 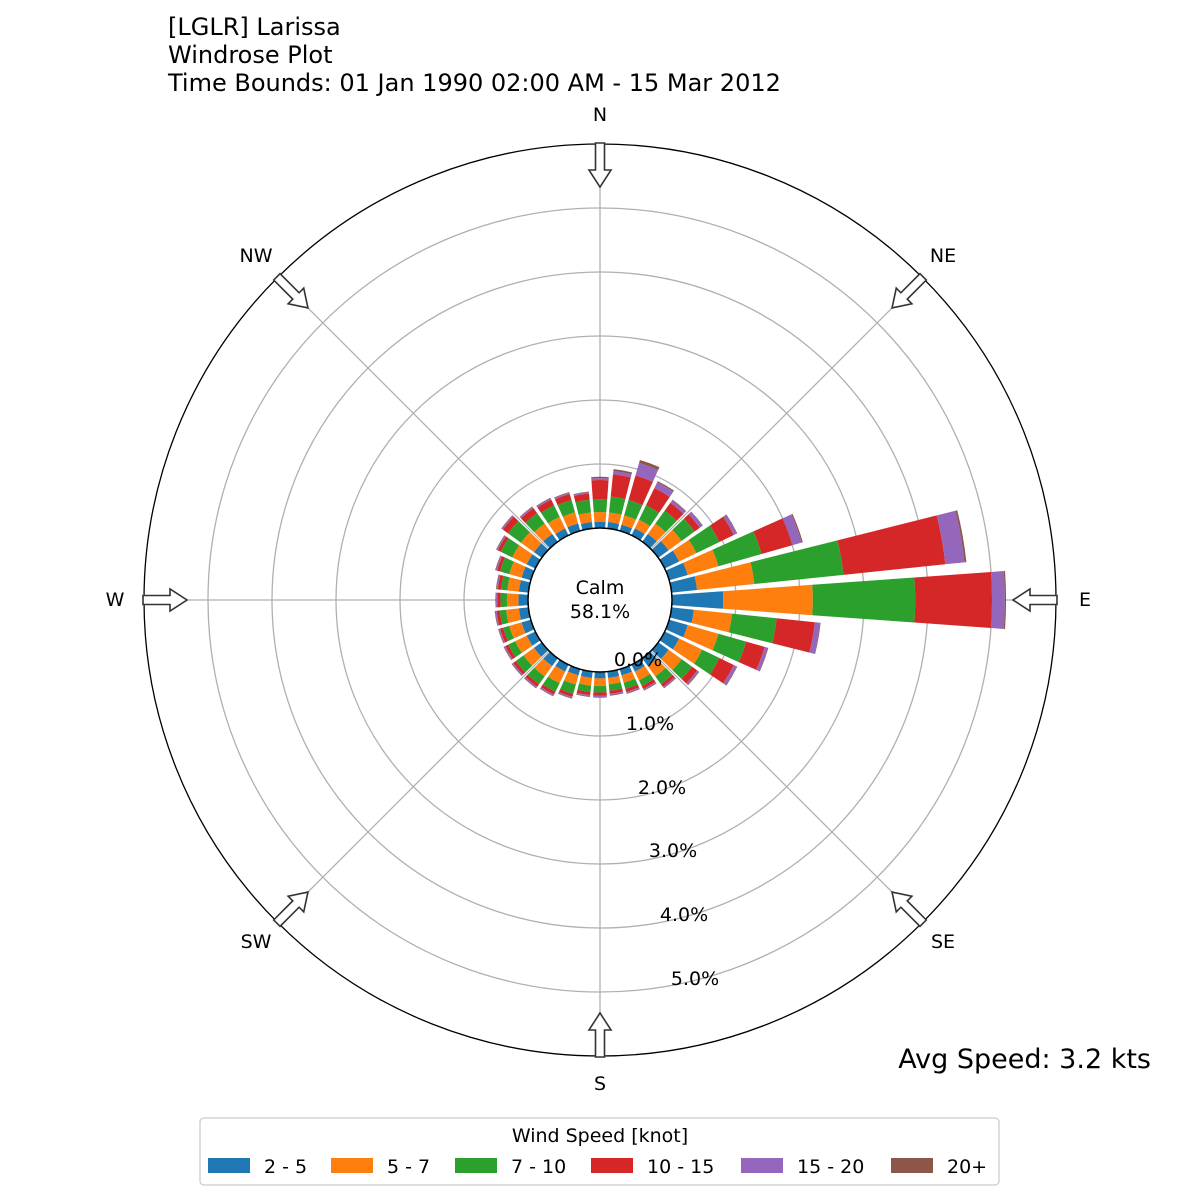 What do you see at coordinates (538, 1167) in the screenshot?
I see `legend-label-2: 7 - 10` at bounding box center [538, 1167].